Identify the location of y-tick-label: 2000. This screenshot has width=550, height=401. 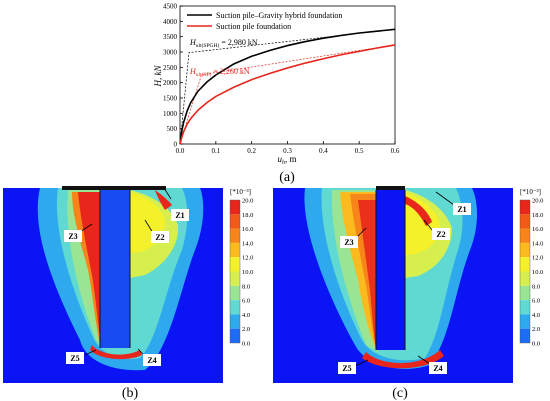
(170, 83).